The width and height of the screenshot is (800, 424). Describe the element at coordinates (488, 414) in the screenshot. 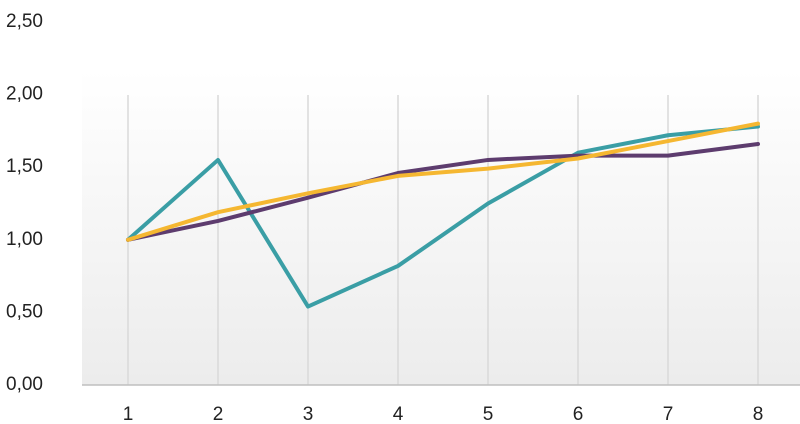

I see `x-tick-label: 5` at that location.